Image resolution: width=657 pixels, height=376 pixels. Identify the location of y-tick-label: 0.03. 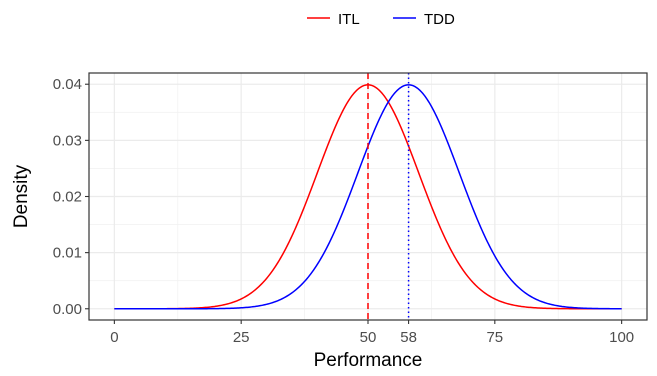
(67, 140).